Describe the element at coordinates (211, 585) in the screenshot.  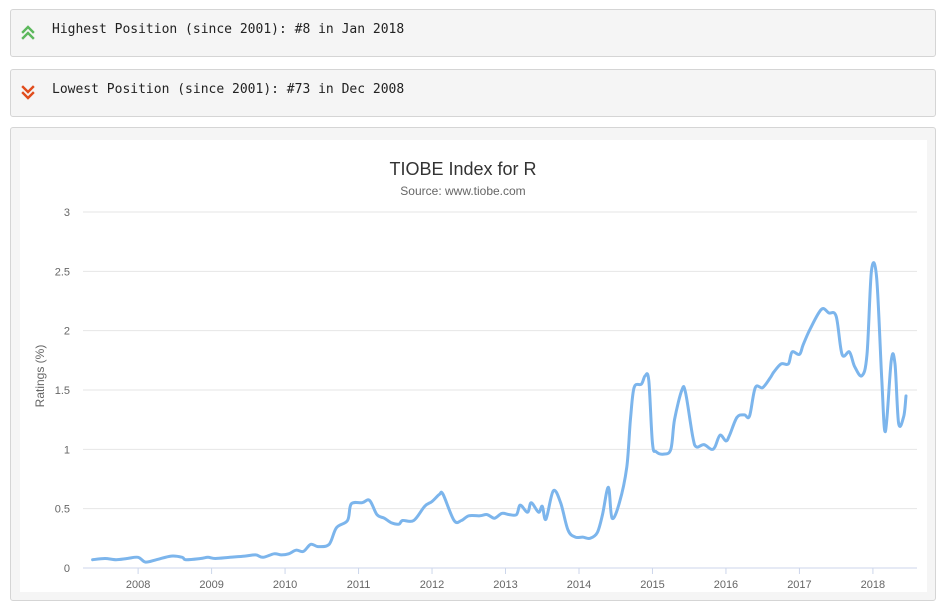
I see `x-tick-label: 2009` at that location.